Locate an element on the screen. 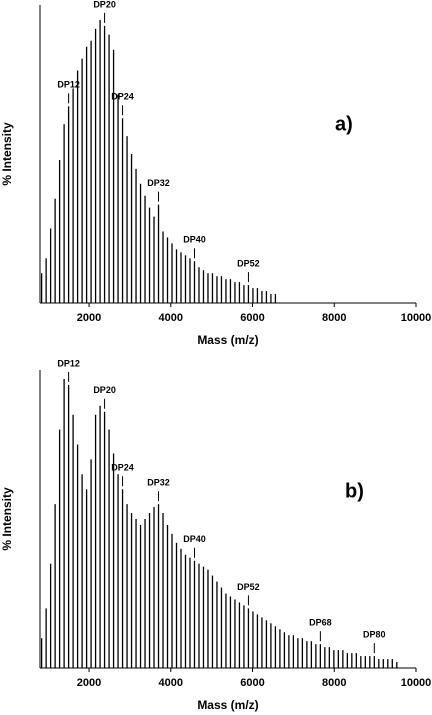  annotation: DP68 is located at coordinates (320, 623).